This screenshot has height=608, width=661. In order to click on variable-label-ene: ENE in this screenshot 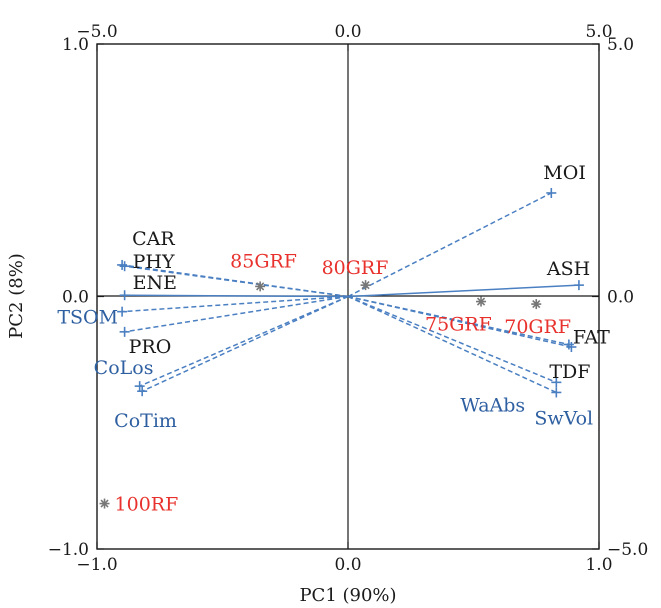, I will do `click(155, 283)`.